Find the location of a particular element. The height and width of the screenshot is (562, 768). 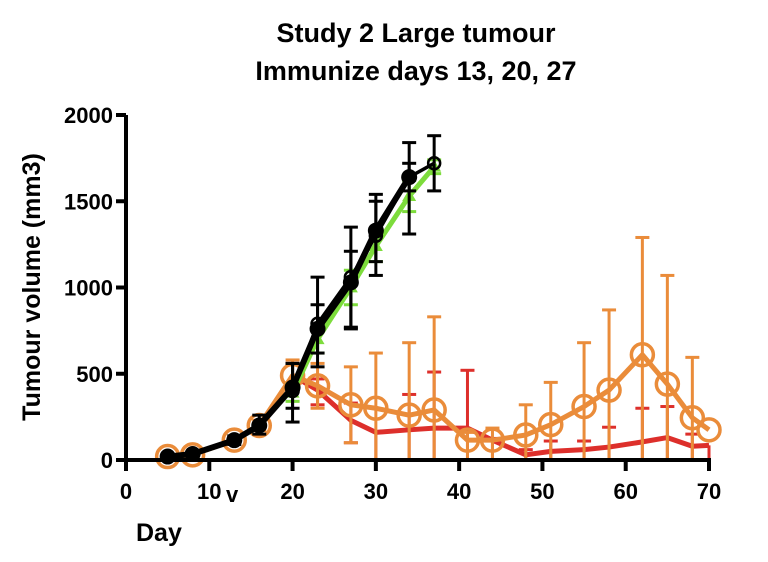

y-tick-label: 2000 is located at coordinates (88, 115).